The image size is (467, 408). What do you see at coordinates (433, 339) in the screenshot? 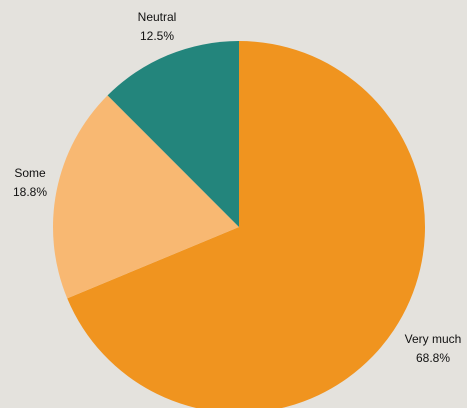
I see `pie-label-name: Very much` at bounding box center [433, 339].